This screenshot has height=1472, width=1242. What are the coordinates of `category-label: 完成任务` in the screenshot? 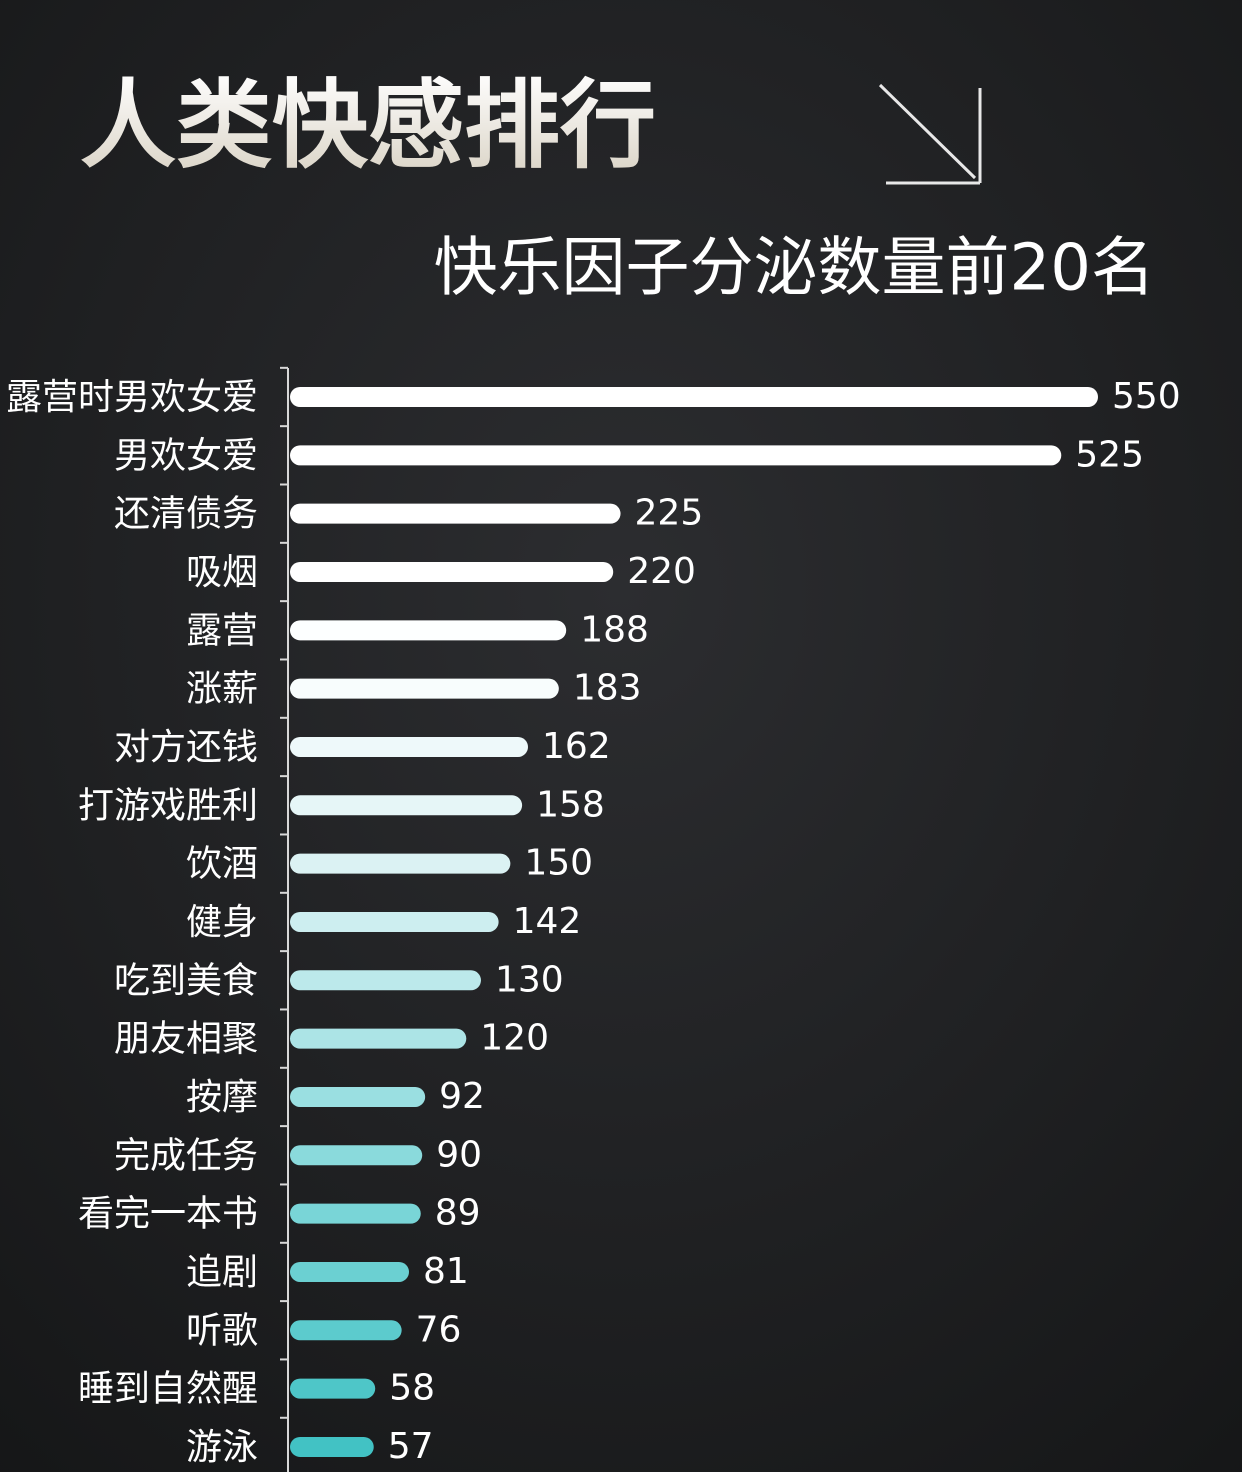 It's located at (186, 1155).